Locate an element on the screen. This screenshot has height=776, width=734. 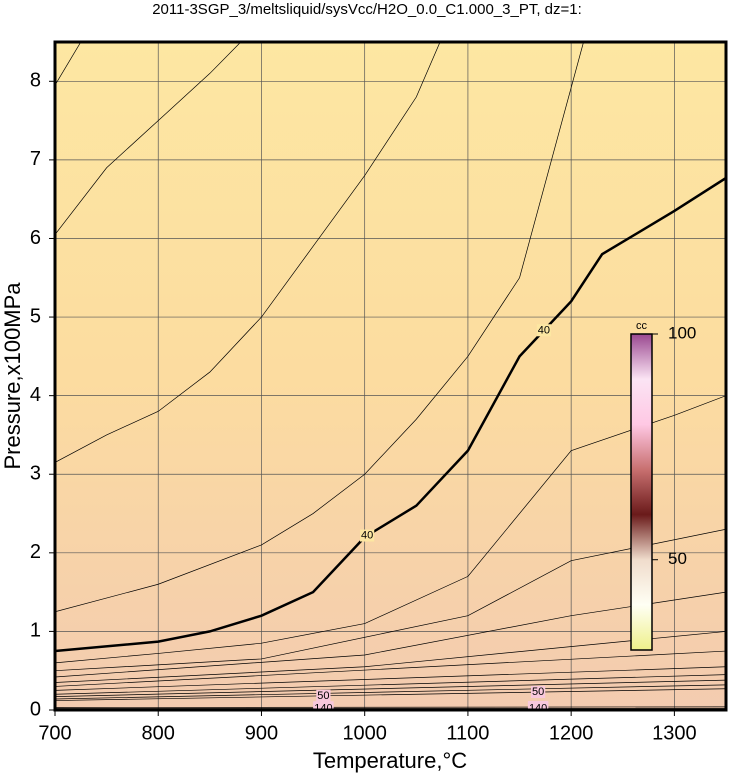
y-tick-label: 7 is located at coordinates (35, 159).